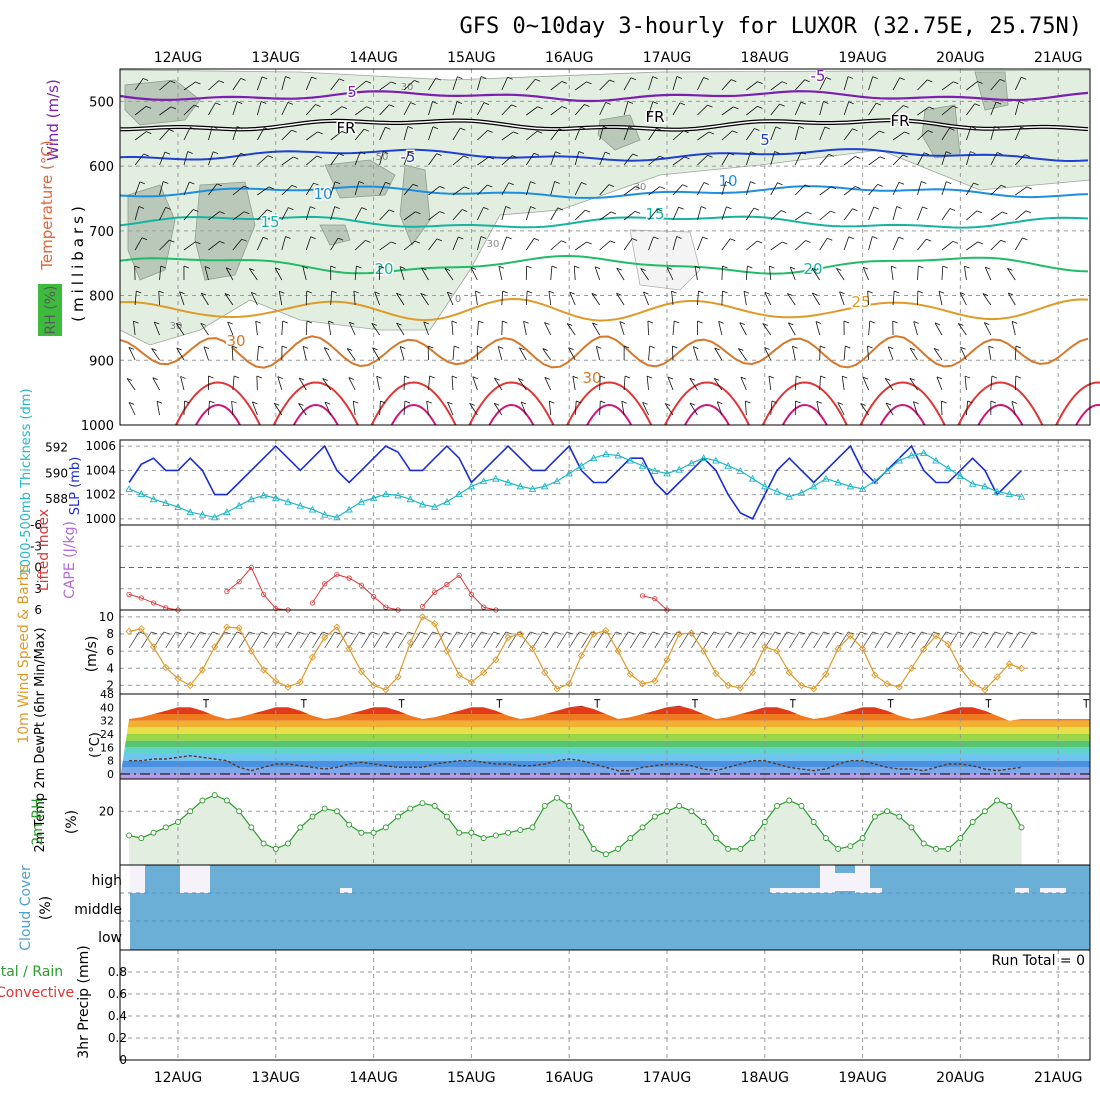 This screenshot has width=1100, height=1104. Describe the element at coordinates (56, 448) in the screenshot. I see `thickness-tick-label: 592` at that location.